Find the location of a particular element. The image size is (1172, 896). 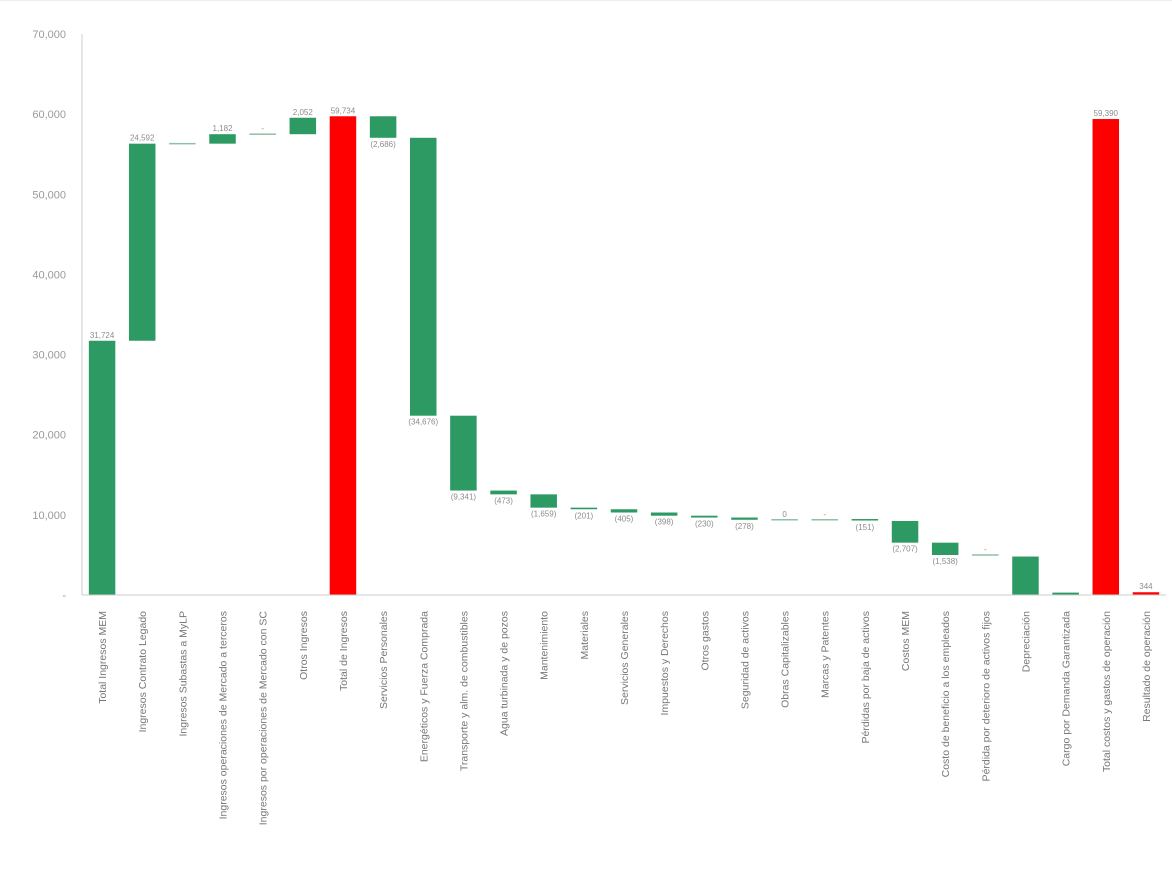

bar-value-label: (405) is located at coordinates (624, 519).